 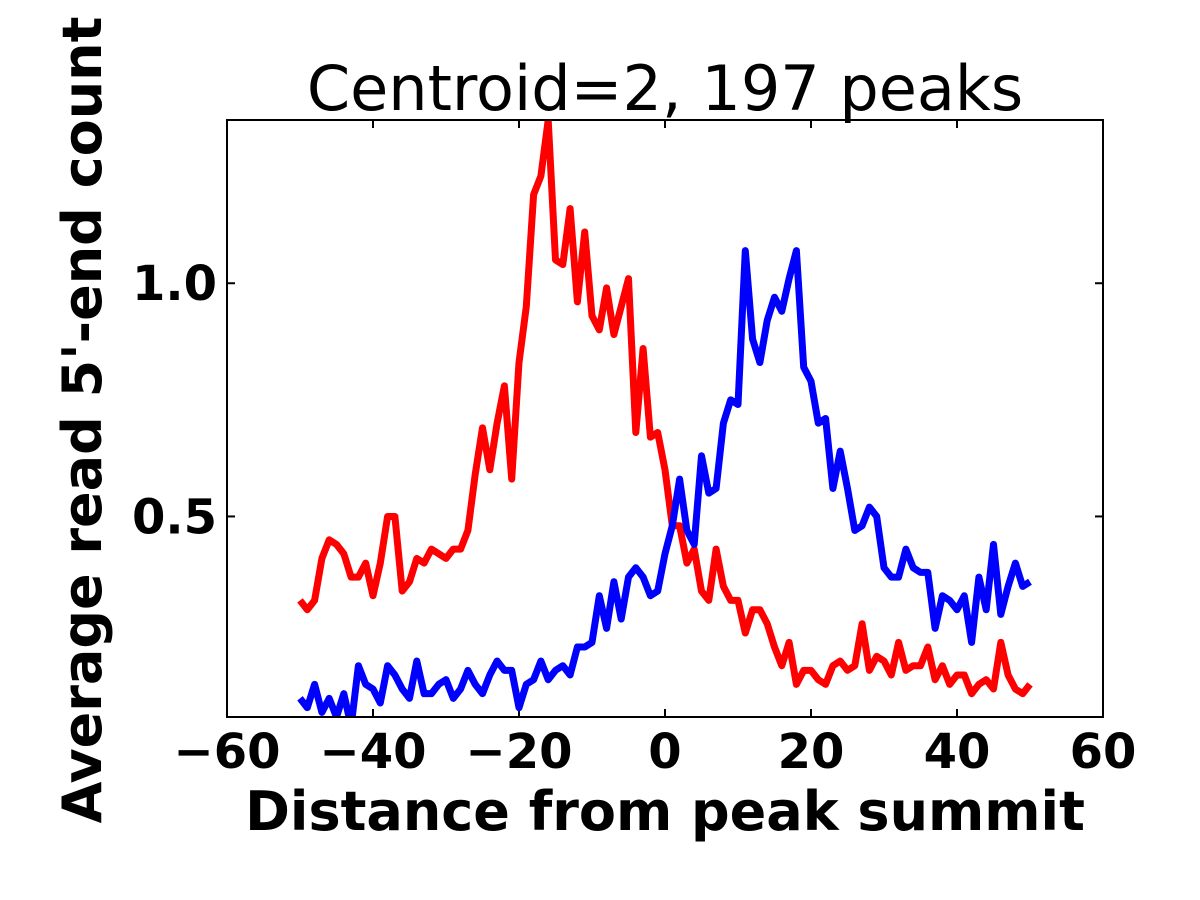 I want to click on x-tick-label: 60, so click(x=1103, y=752).